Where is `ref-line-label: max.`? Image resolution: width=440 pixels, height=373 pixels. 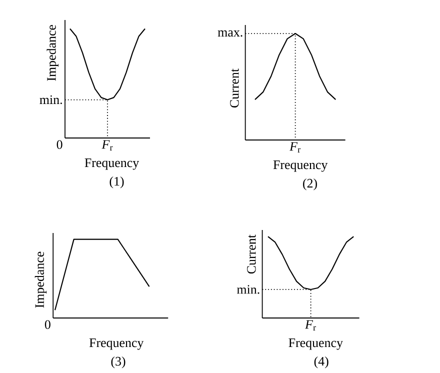
ref-line-label: max. is located at coordinates (230, 33).